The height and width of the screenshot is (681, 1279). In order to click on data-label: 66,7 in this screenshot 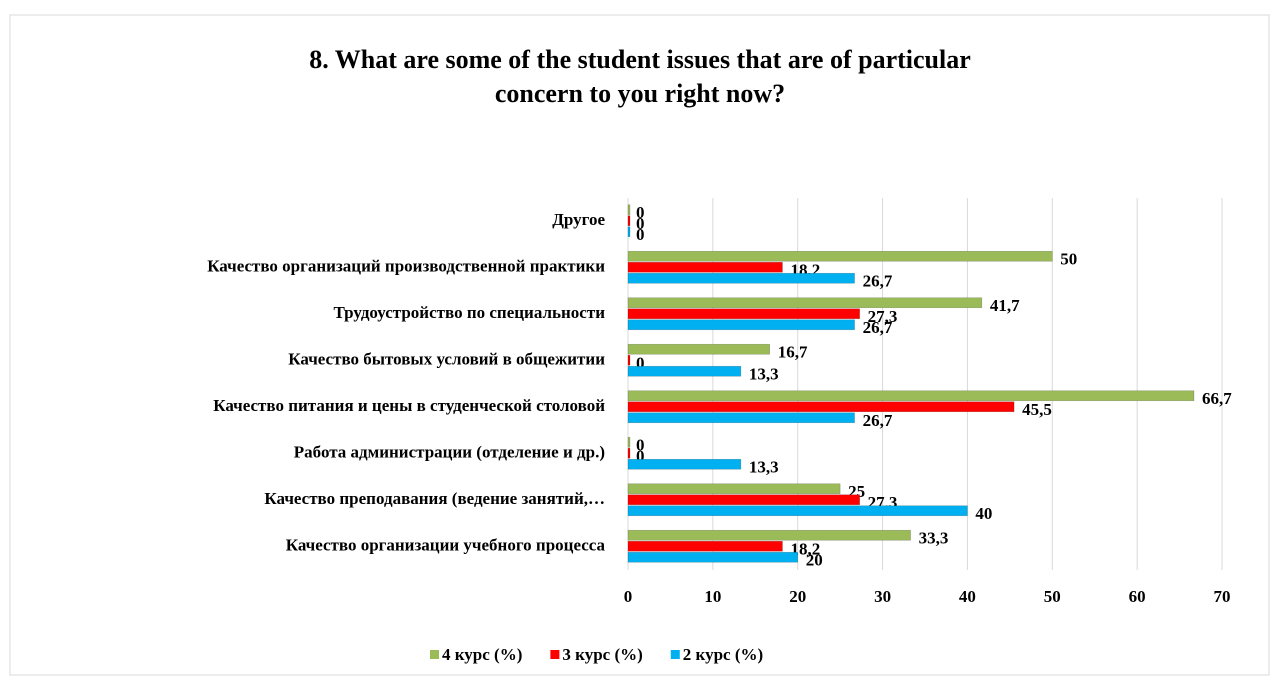, I will do `click(1217, 398)`.